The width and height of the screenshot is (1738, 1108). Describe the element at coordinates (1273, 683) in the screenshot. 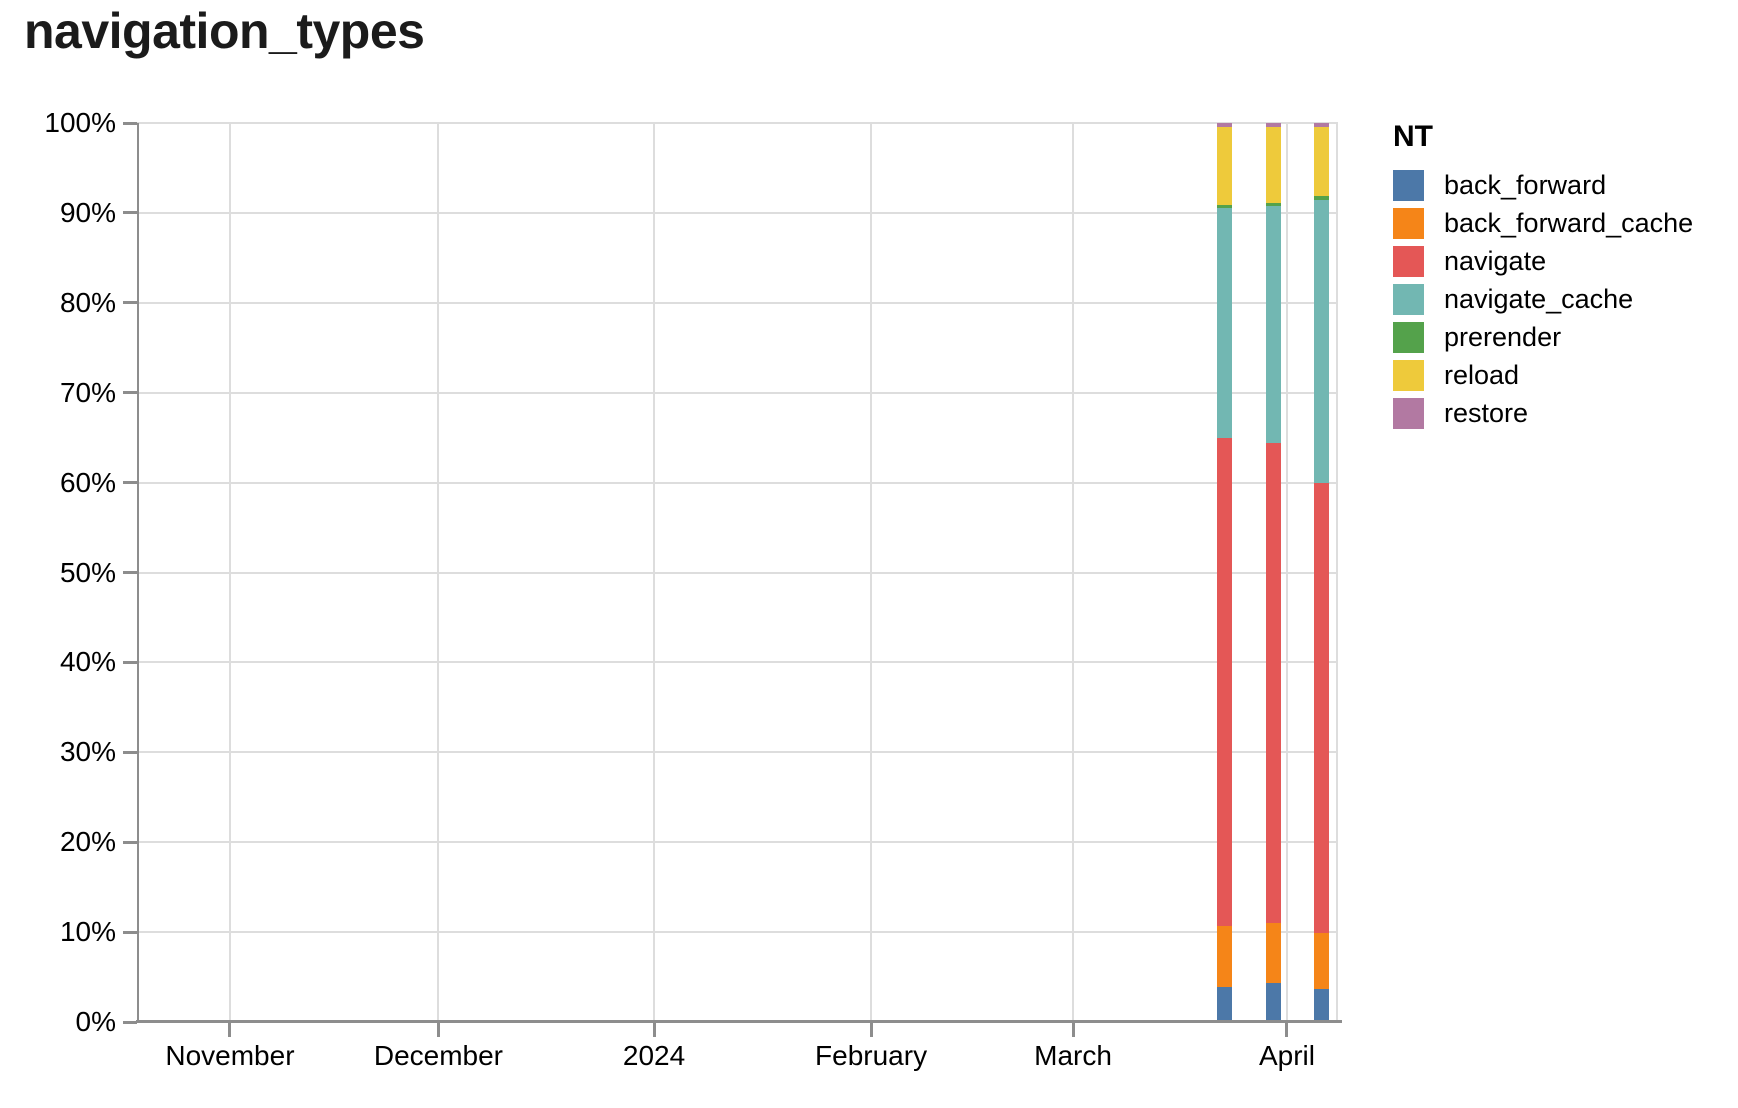

I see `bar-2-segment-navigate` at that location.